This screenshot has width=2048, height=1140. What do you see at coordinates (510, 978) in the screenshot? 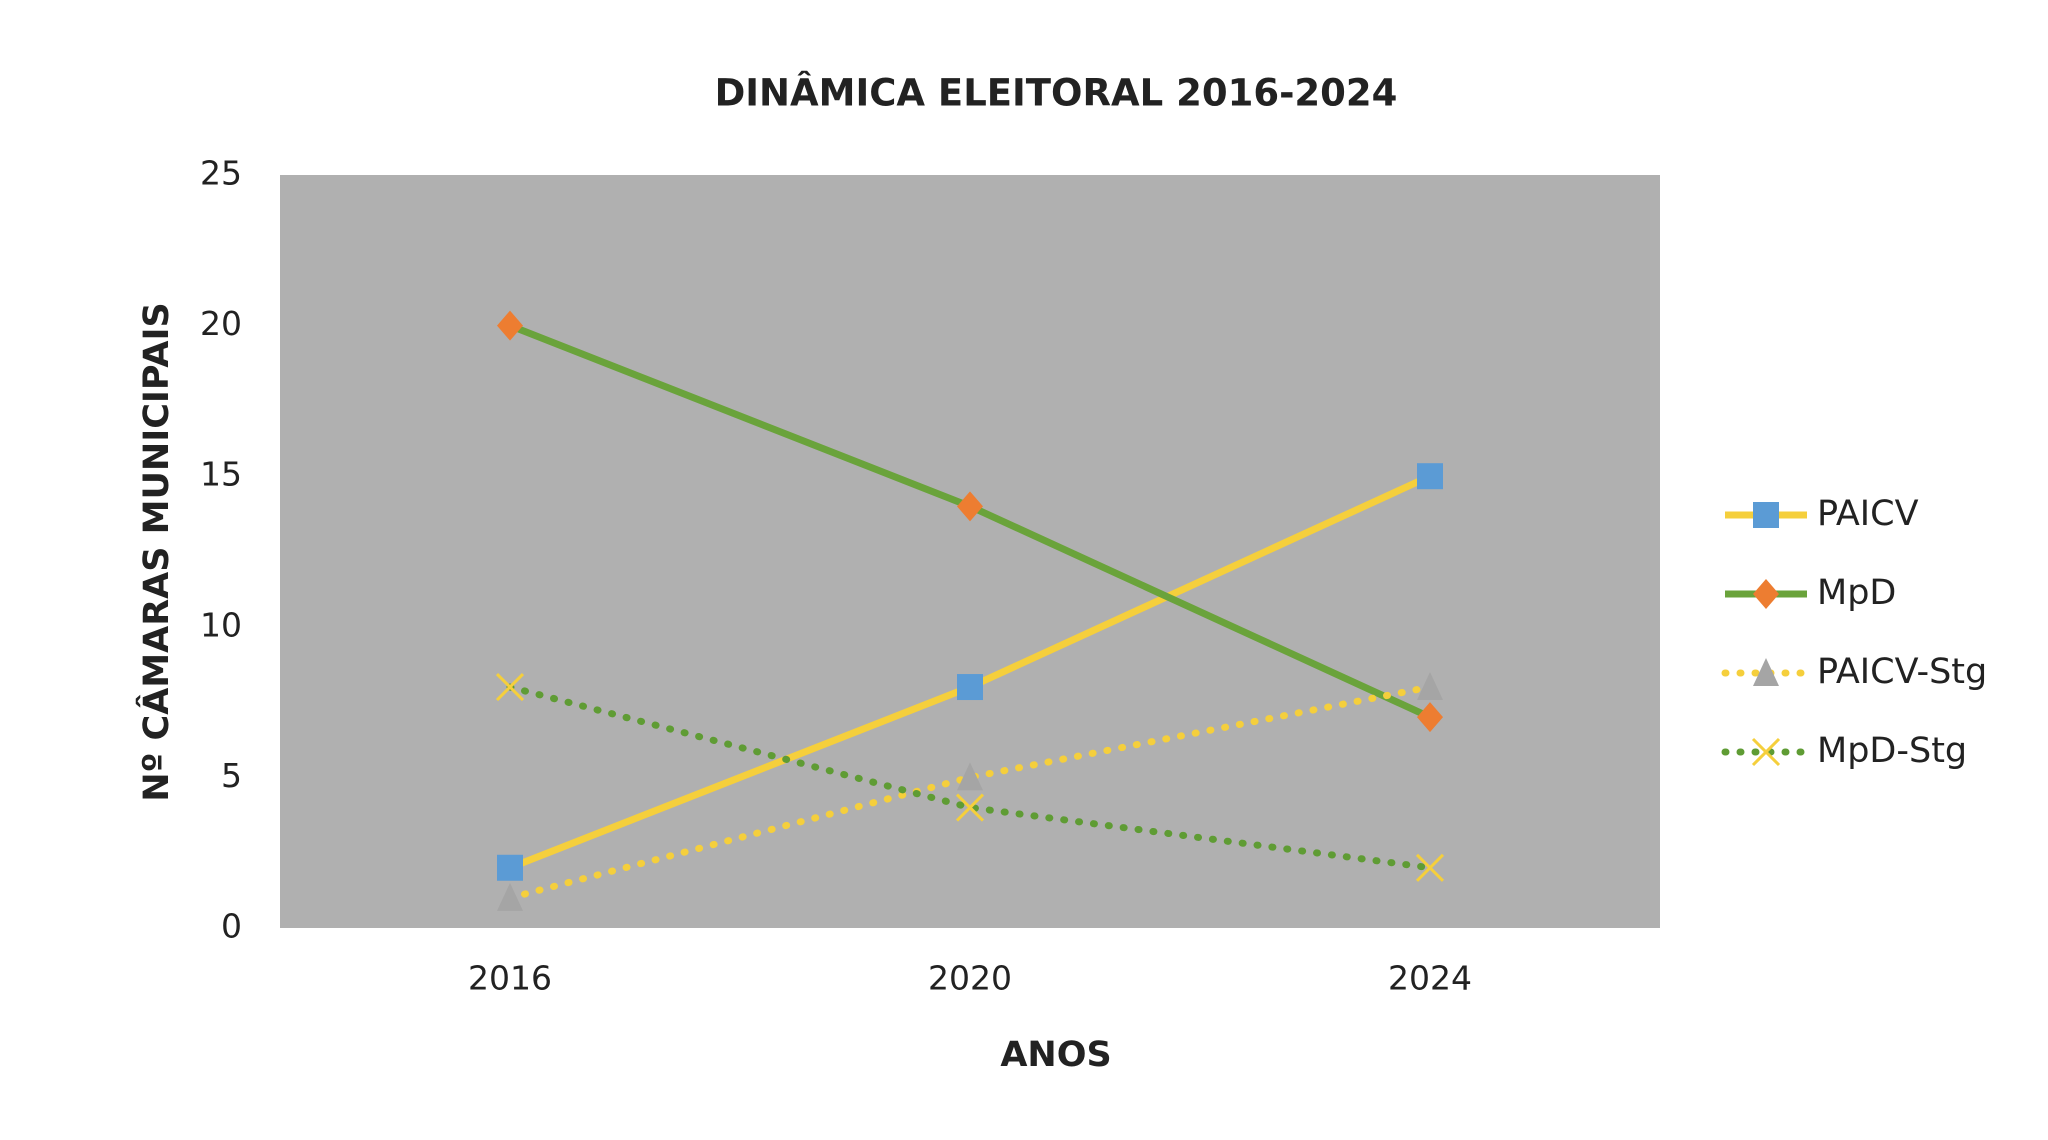
I see `x-tick-label: 2016` at bounding box center [510, 978].